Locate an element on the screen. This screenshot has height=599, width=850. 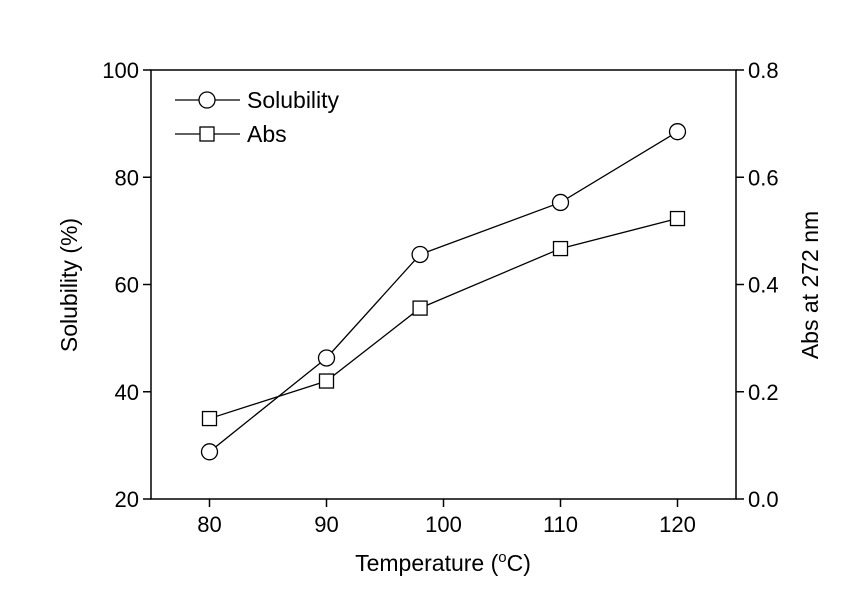
x-axis-title: Temperature (oC) is located at coordinates (443, 562).